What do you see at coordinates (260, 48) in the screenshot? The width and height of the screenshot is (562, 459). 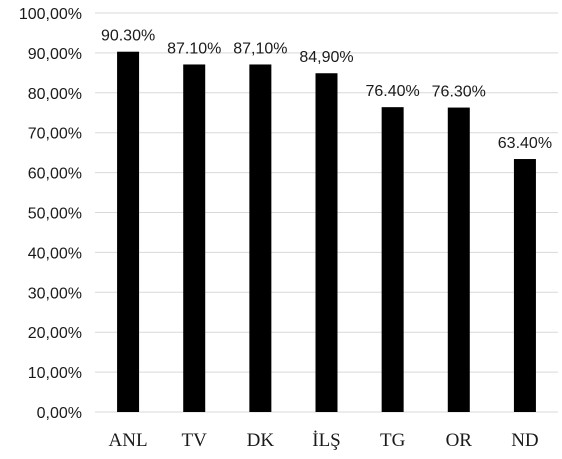 I see `data-label: 87,10%` at bounding box center [260, 48].